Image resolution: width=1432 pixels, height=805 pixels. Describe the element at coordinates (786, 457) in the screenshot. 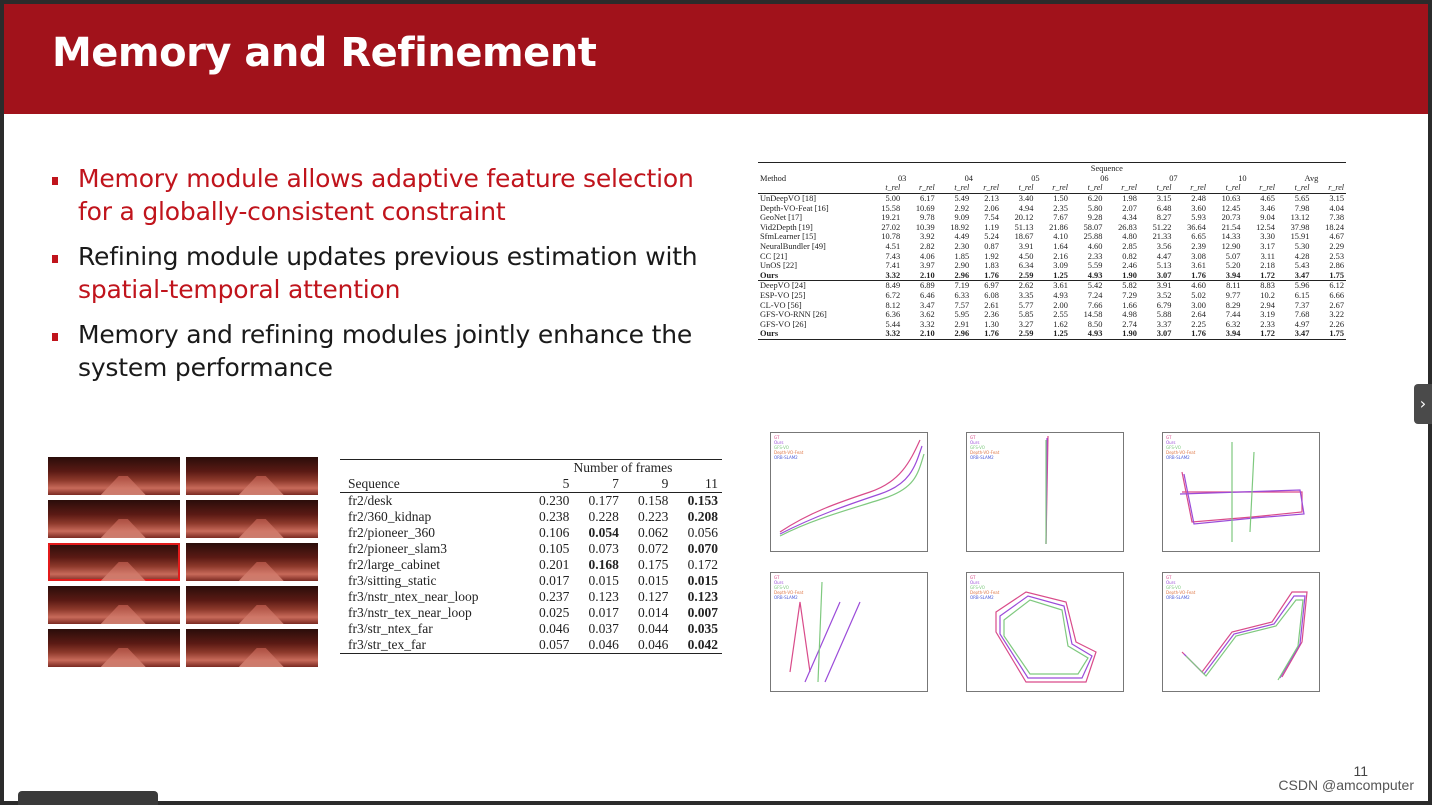

I see `legend-entry: ORB-SLAM2` at that location.